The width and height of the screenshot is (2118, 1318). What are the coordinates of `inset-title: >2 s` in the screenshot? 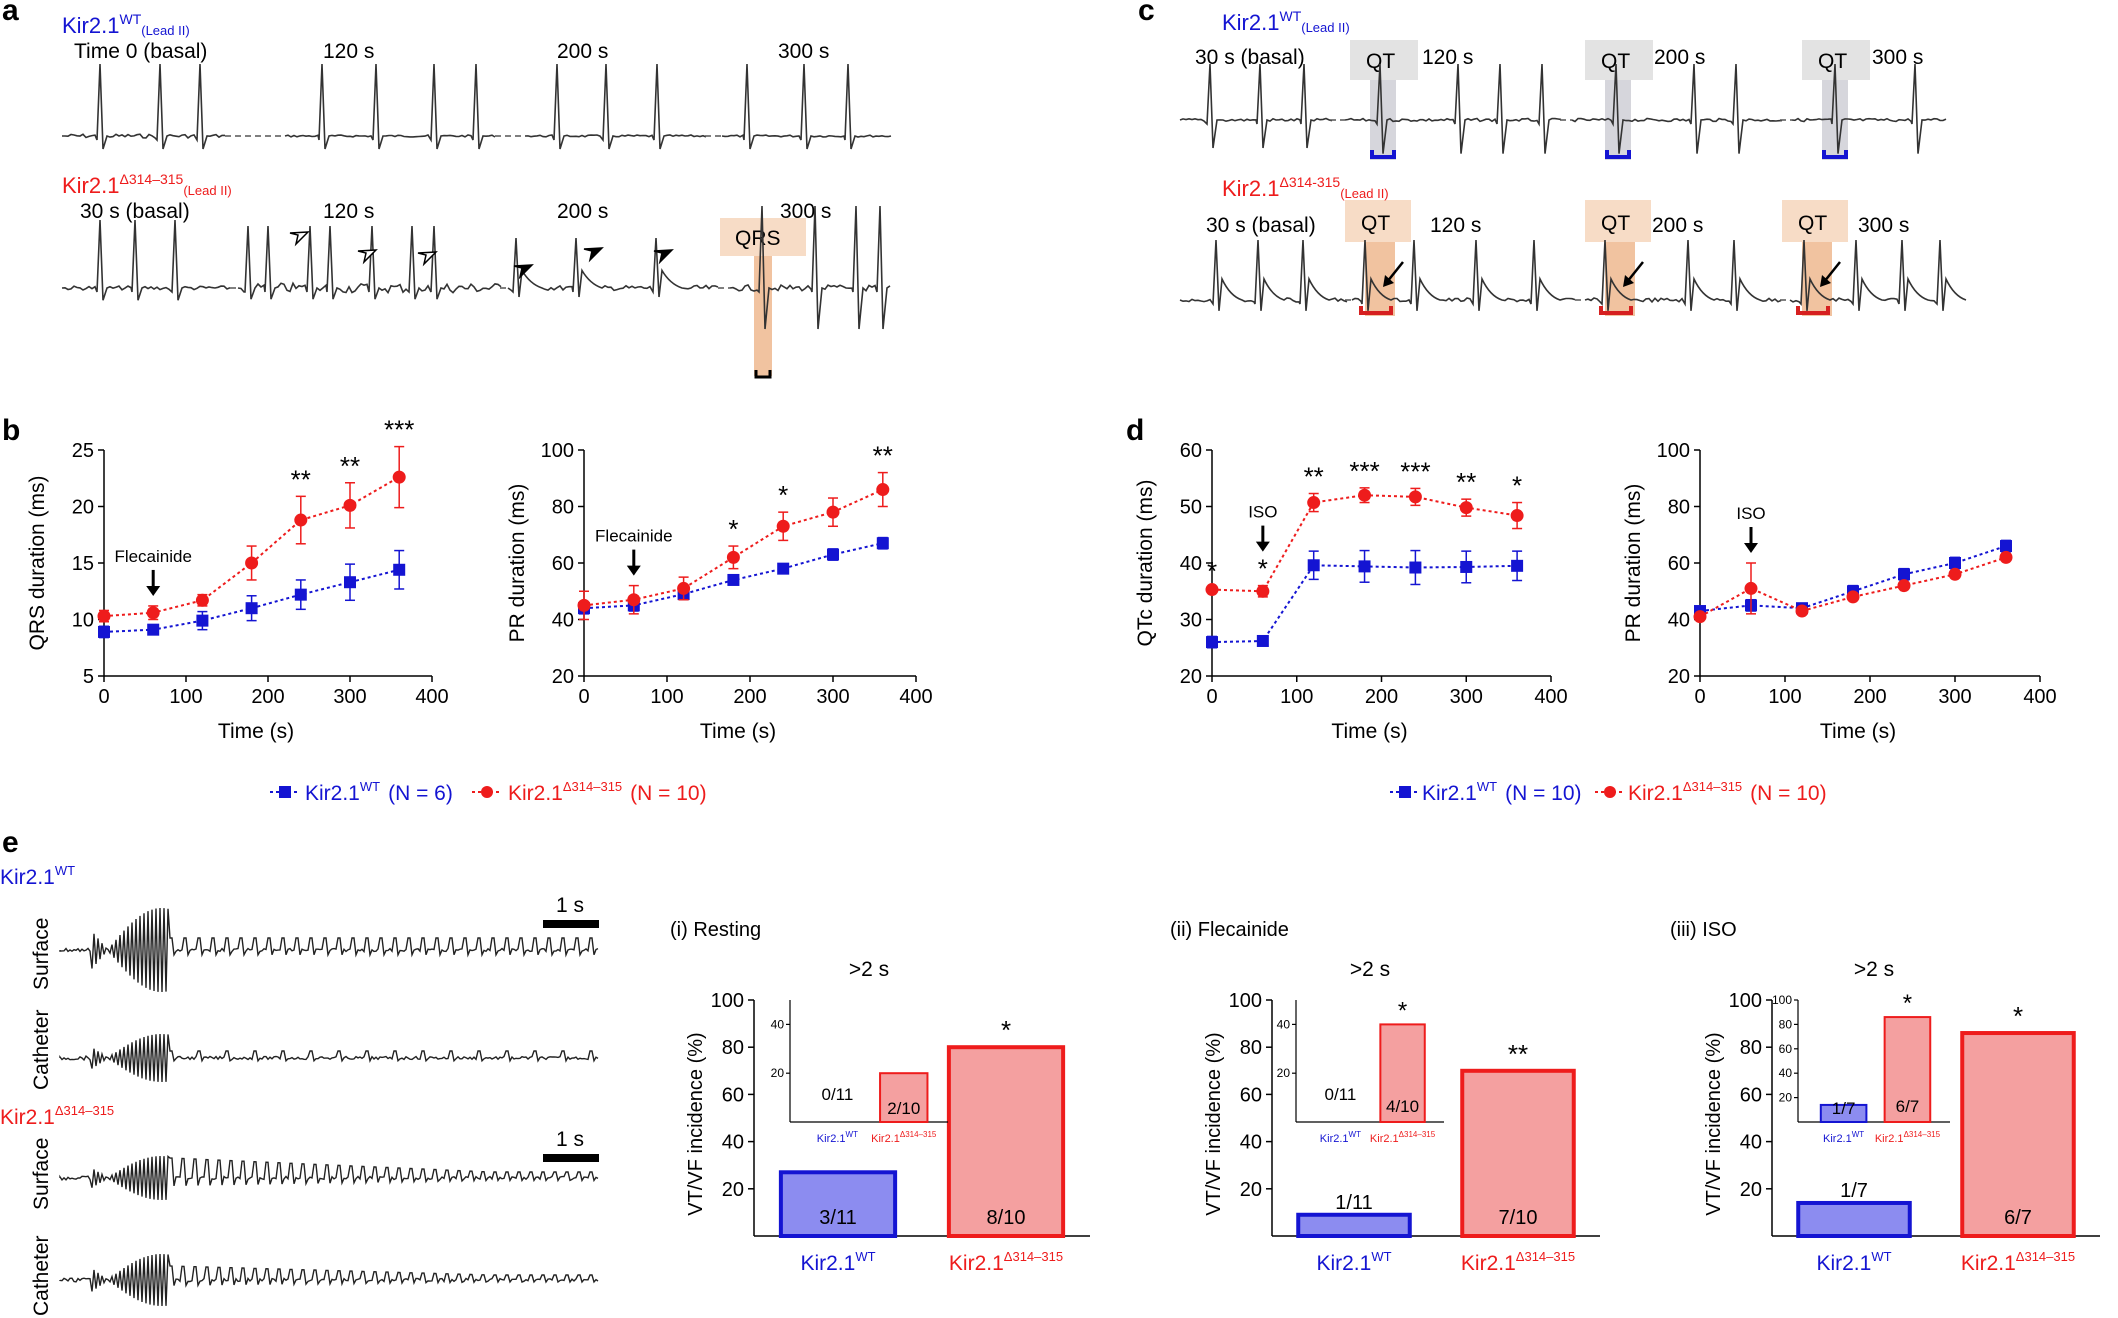 It's located at (1370, 969).